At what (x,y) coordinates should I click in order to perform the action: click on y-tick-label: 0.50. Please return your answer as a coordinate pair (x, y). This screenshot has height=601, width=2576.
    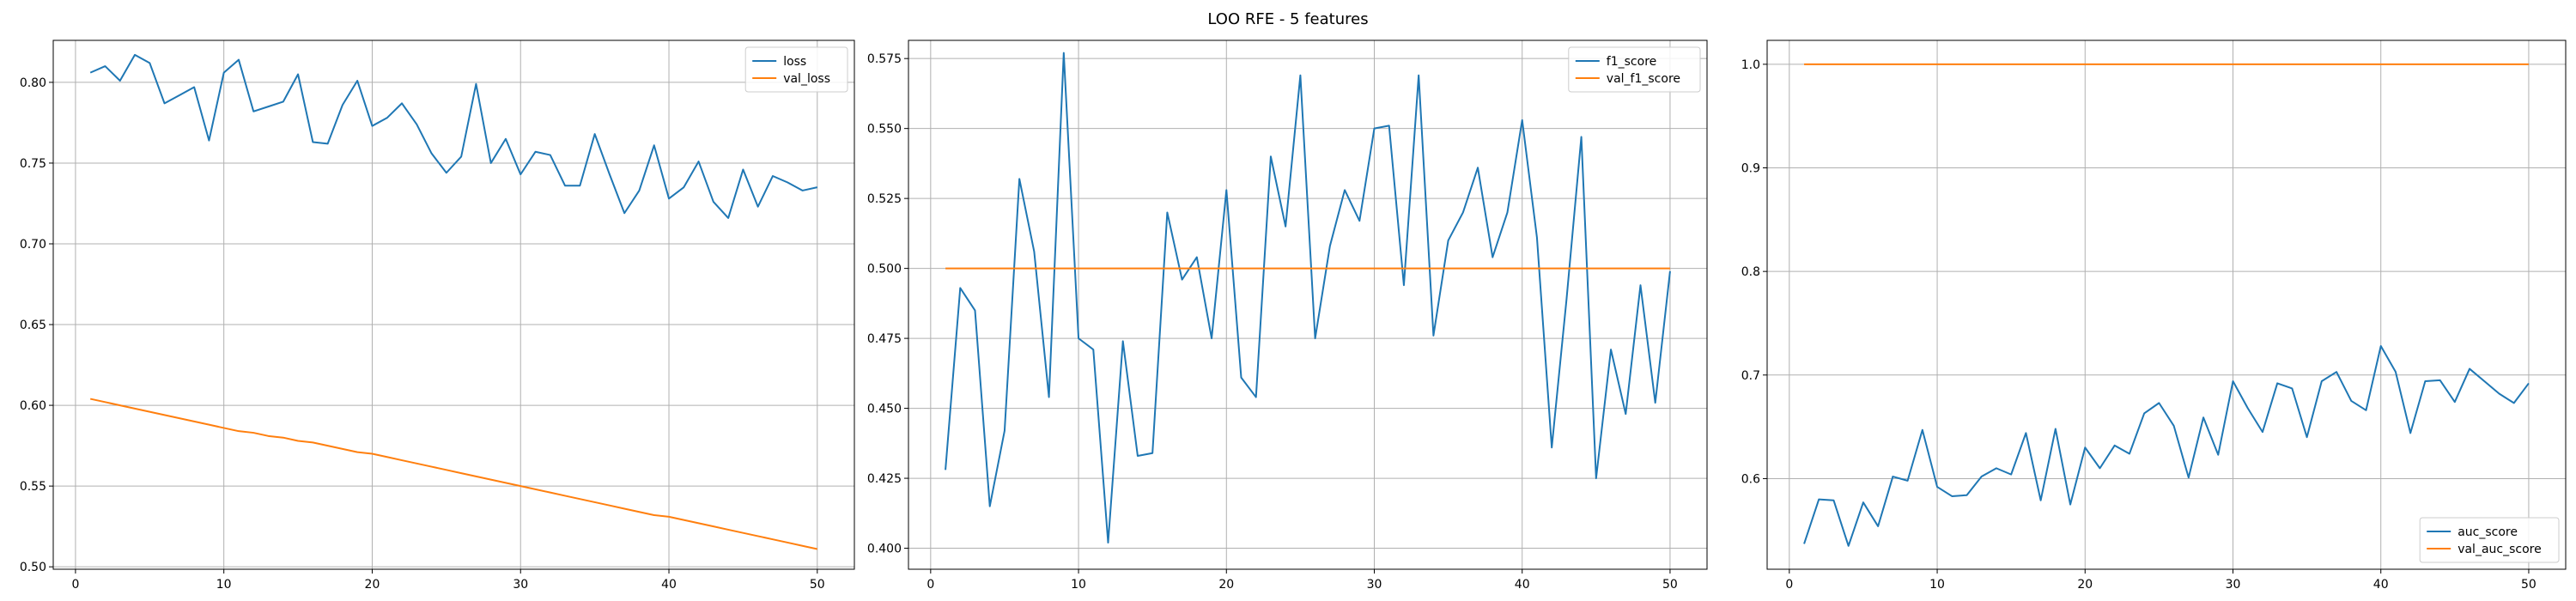
    Looking at the image, I should click on (33, 567).